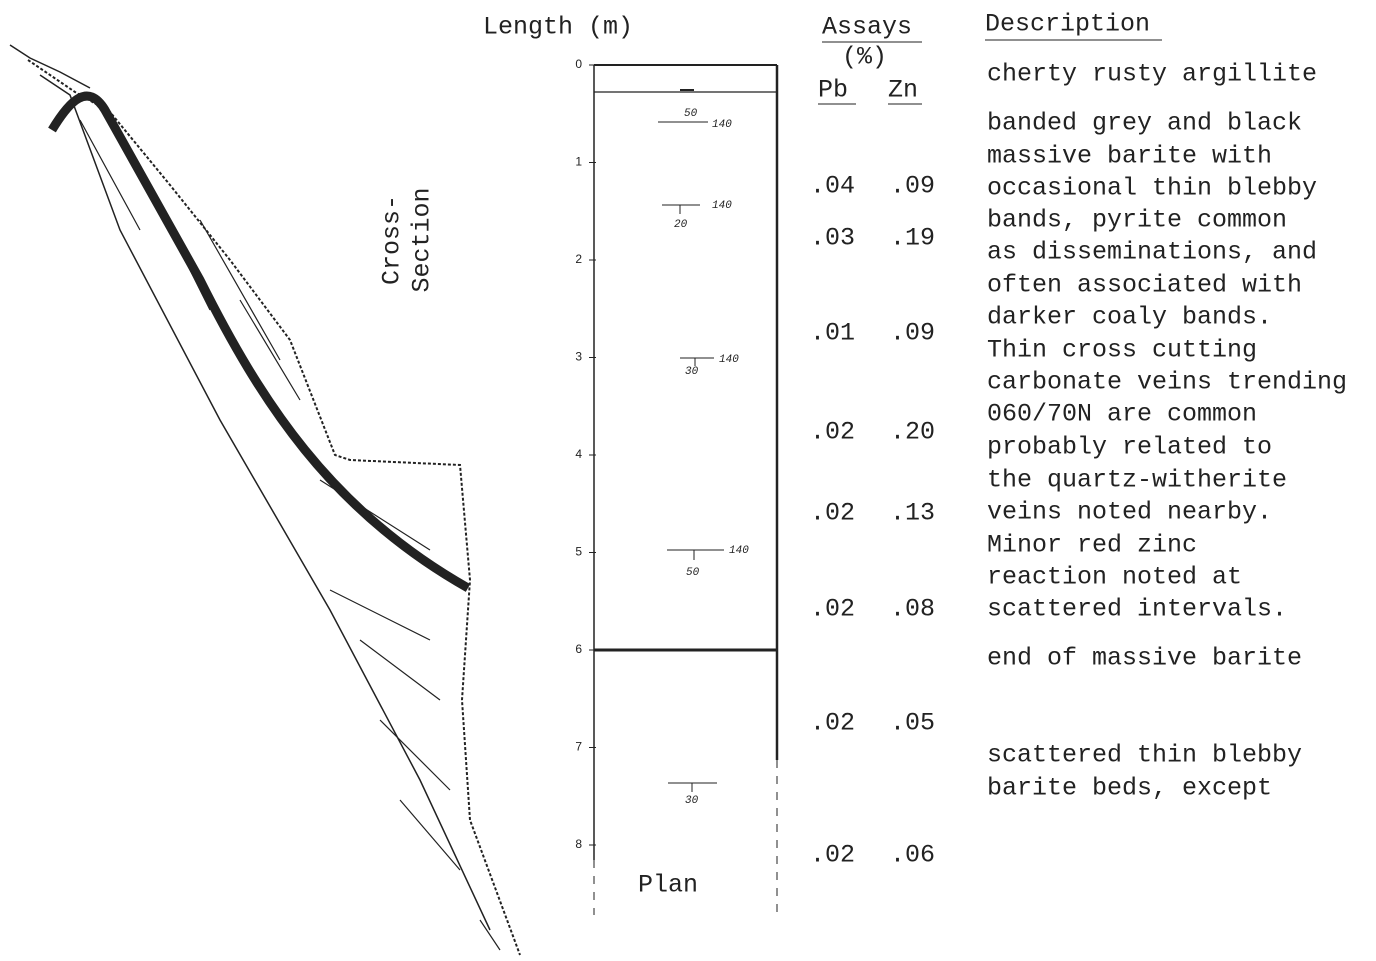 Image resolution: width=1376 pixels, height=961 pixels. I want to click on description-line: banded grey and black, so click(1144, 123).